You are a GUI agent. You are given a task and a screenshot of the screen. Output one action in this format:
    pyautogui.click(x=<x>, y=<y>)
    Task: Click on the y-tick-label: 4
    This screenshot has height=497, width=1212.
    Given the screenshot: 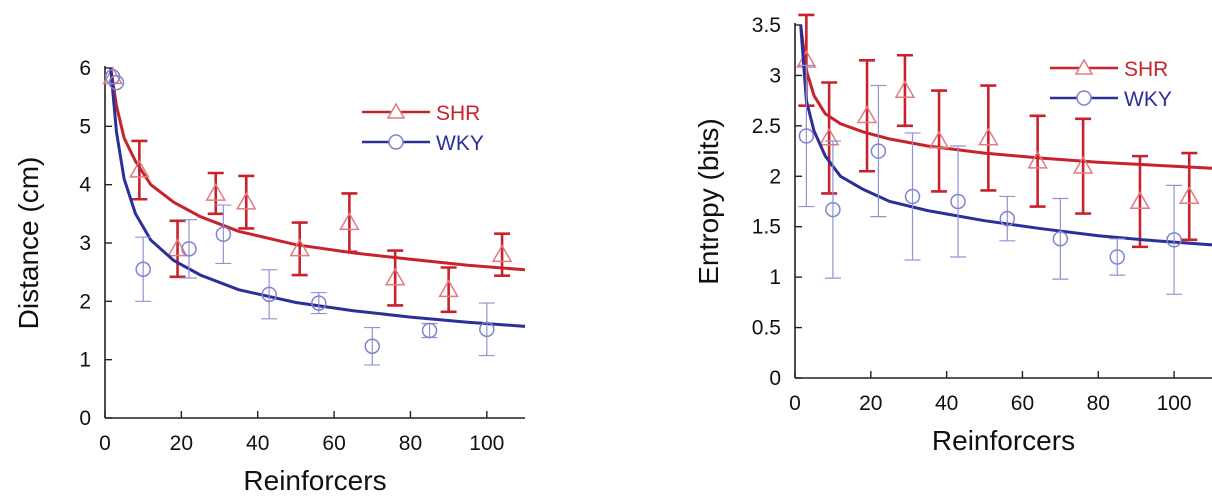 What is the action you would take?
    pyautogui.click(x=85, y=185)
    